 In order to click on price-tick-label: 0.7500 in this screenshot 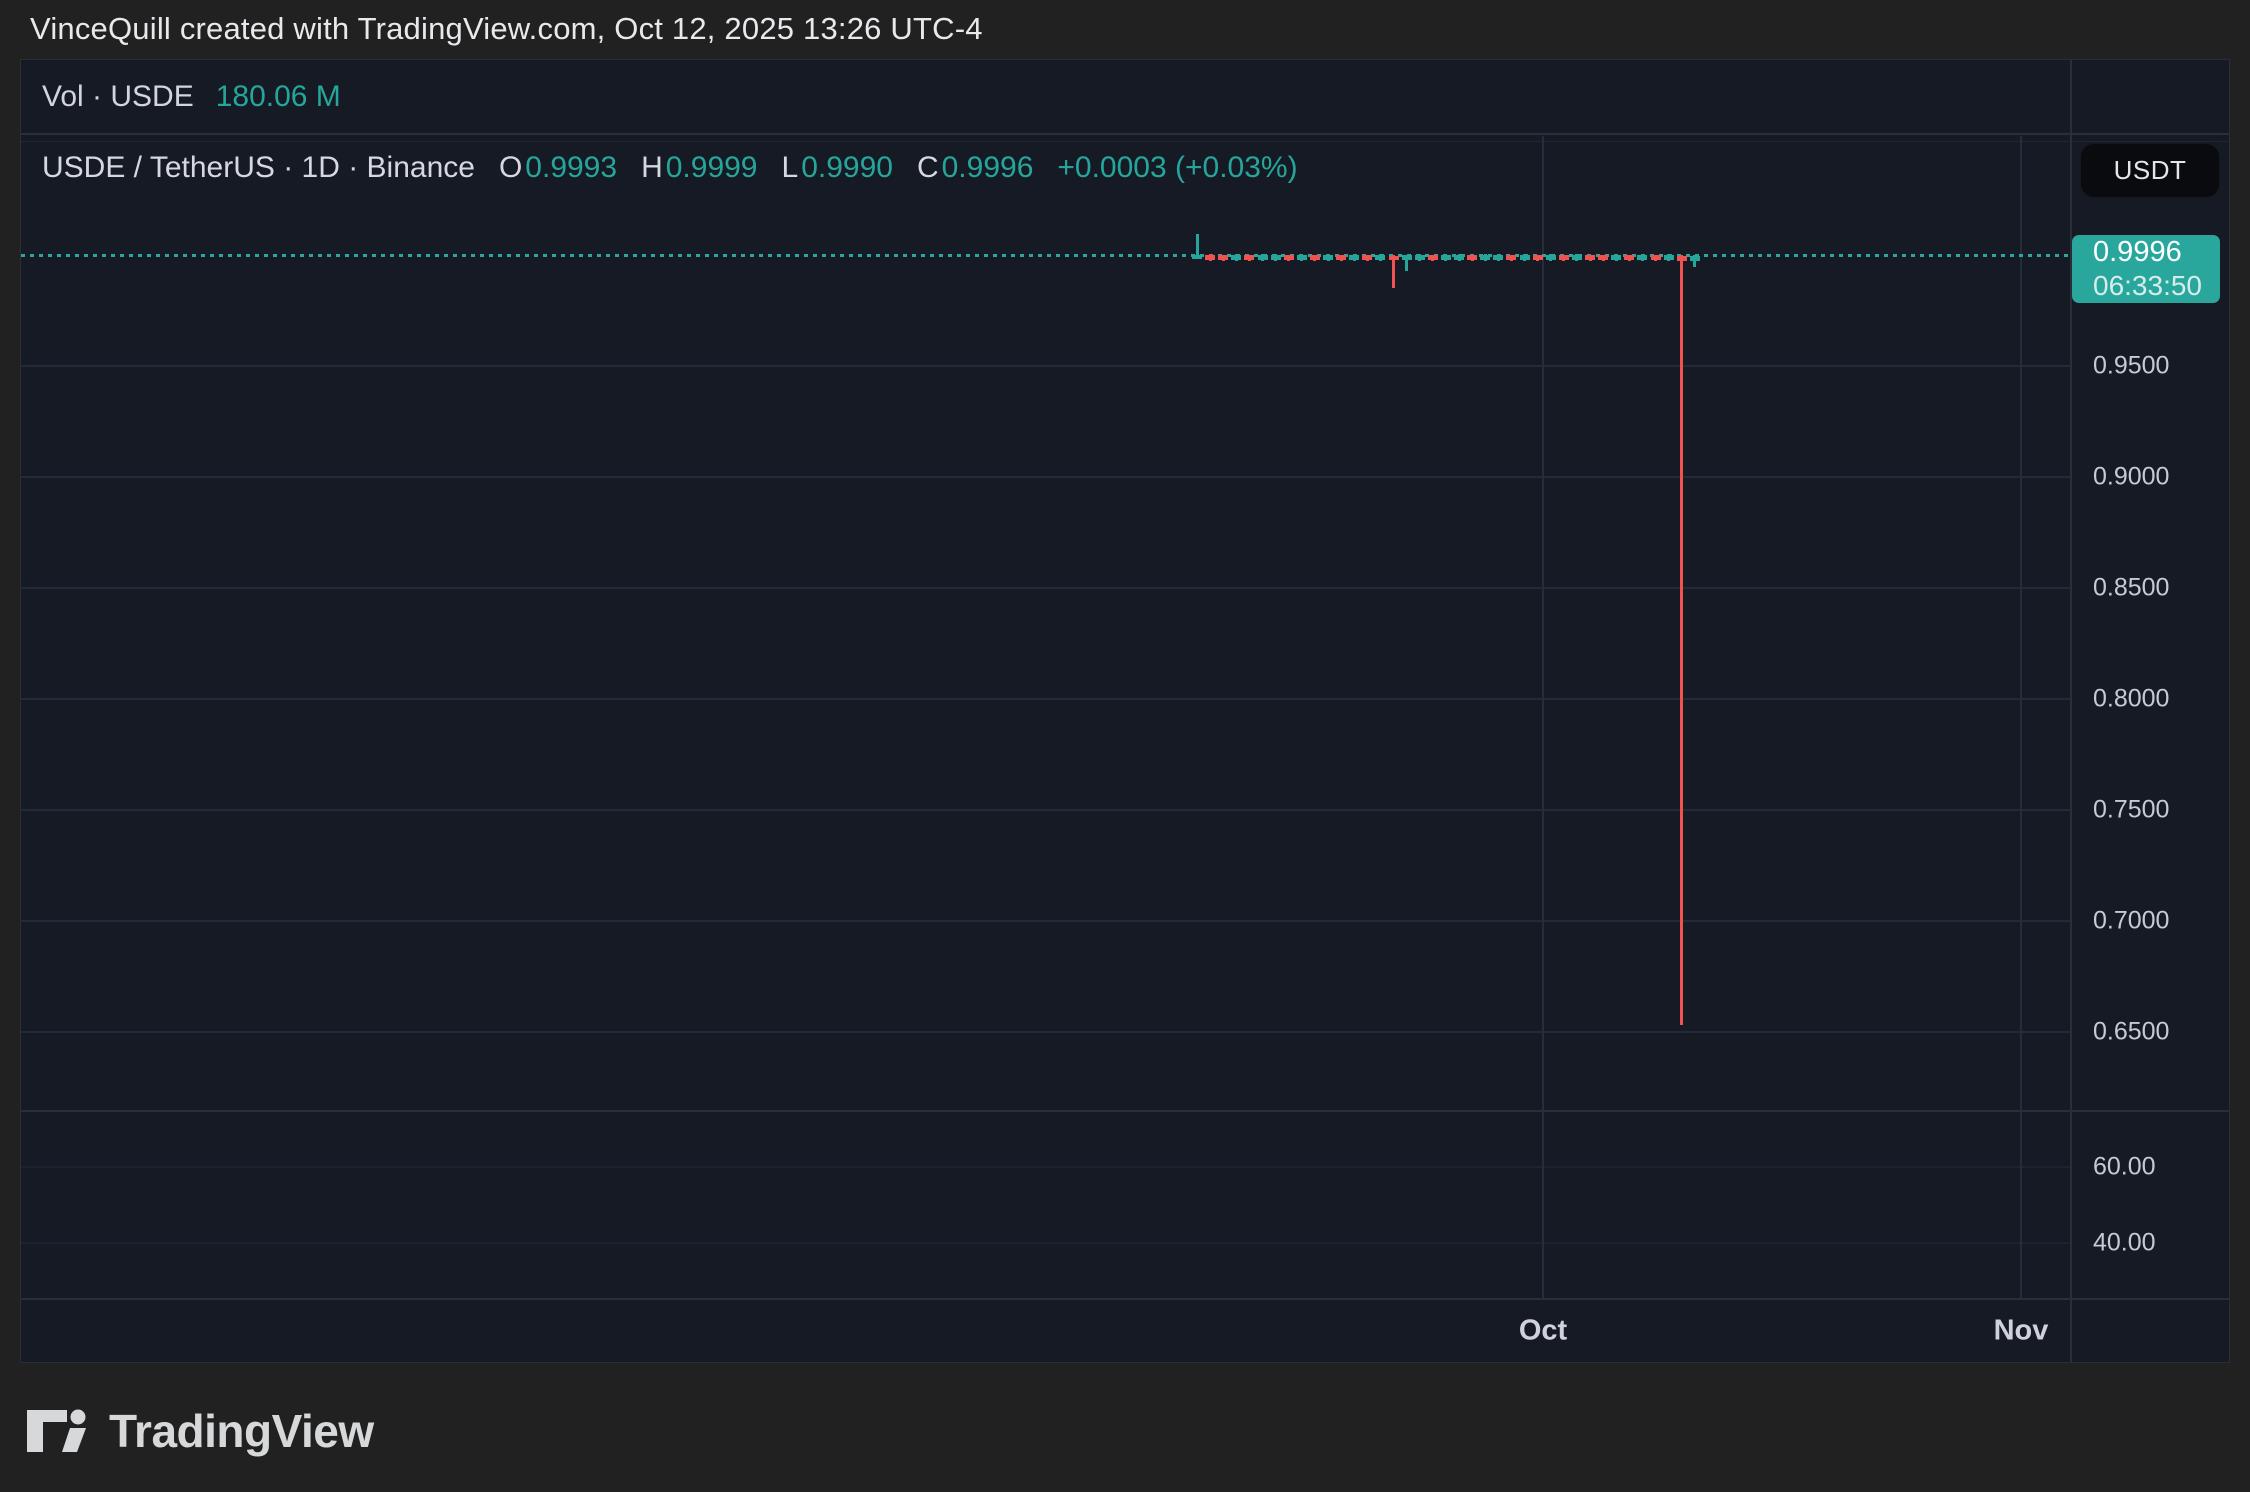, I will do `click(2131, 809)`.